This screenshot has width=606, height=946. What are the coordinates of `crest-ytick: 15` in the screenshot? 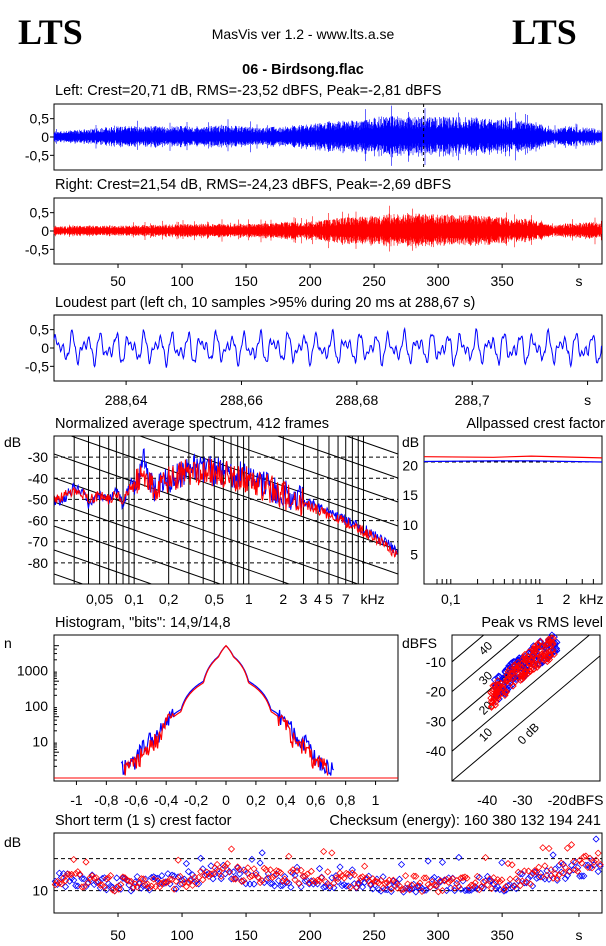 It's located at (410, 495).